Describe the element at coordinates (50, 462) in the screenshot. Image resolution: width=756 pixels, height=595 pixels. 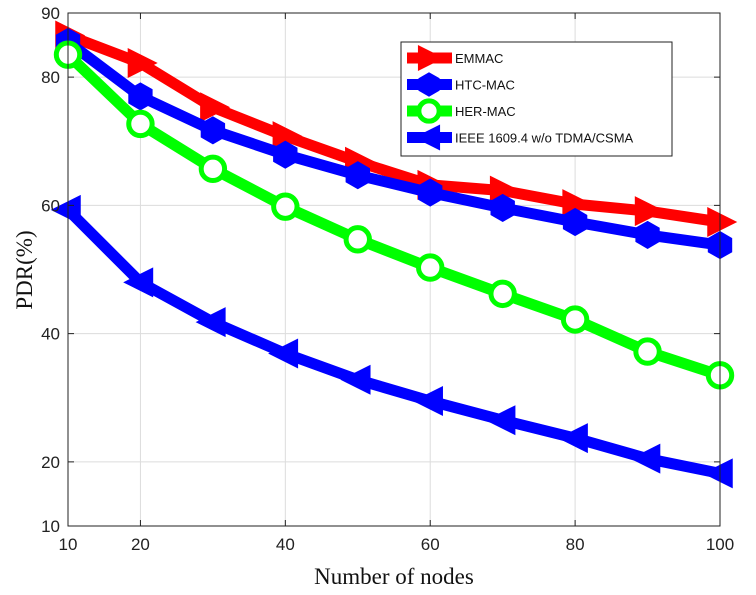
I see `y-tick-label: 20` at that location.